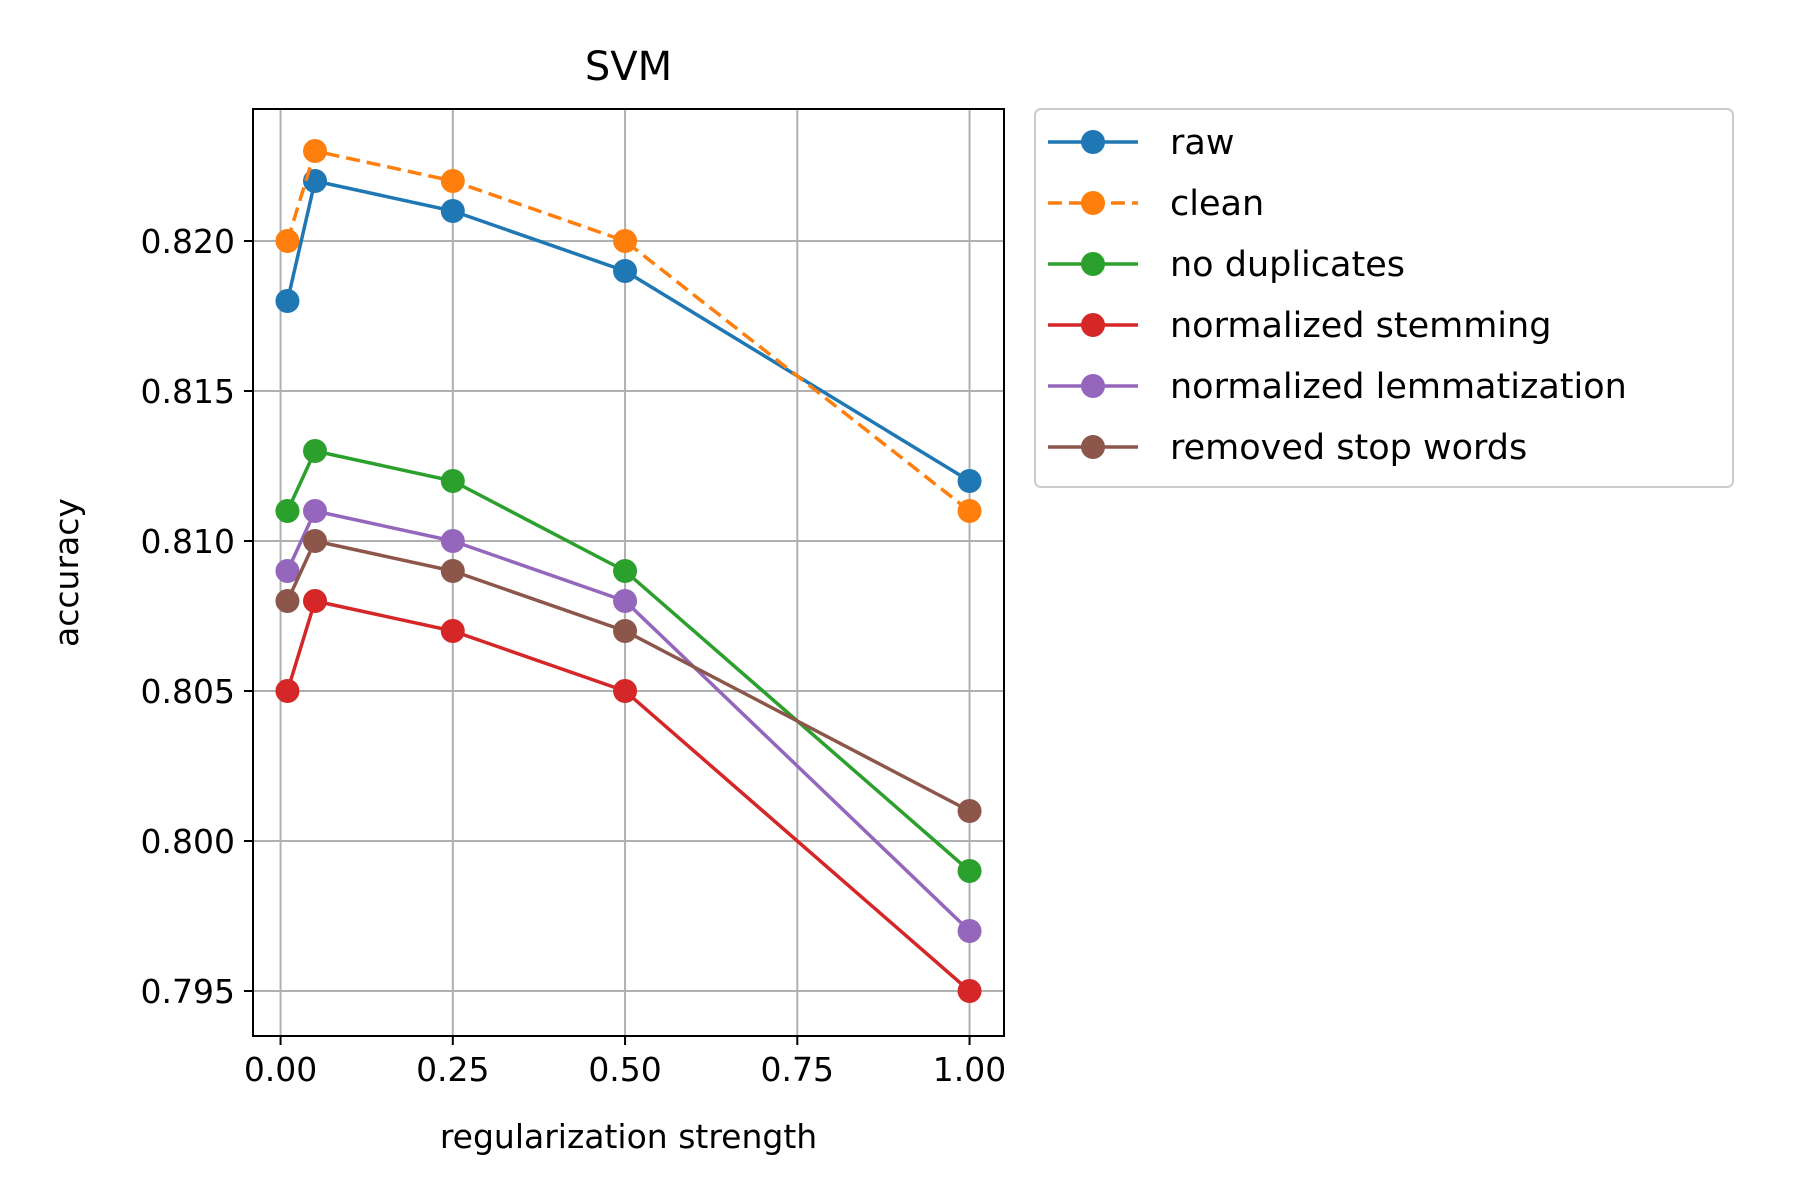 The image size is (1800, 1200). What do you see at coordinates (797, 1069) in the screenshot?
I see `x-tick-label: 0.75` at bounding box center [797, 1069].